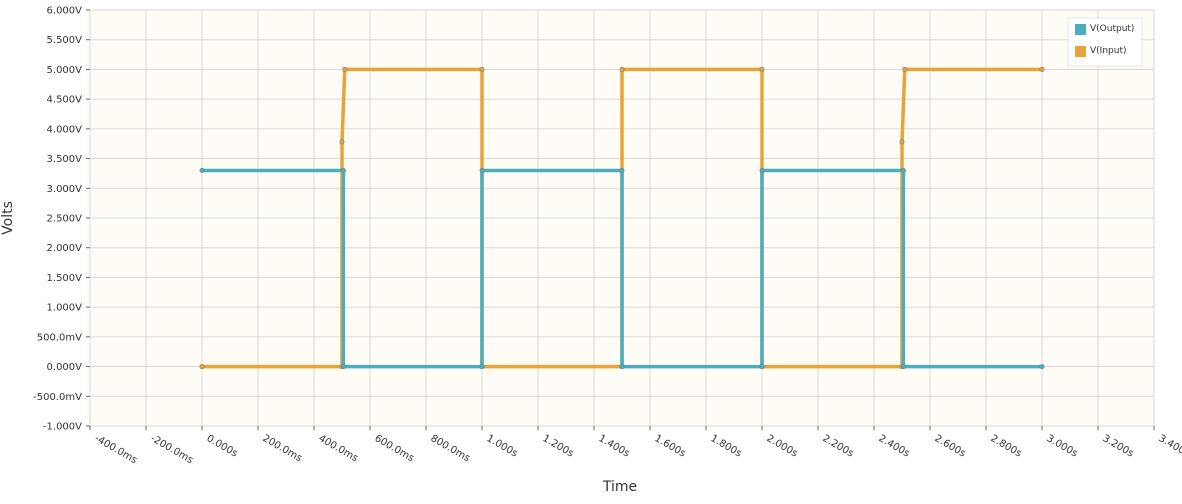 Image resolution: width=1182 pixels, height=504 pixels. I want to click on x-axis-title: Time, so click(619, 487).